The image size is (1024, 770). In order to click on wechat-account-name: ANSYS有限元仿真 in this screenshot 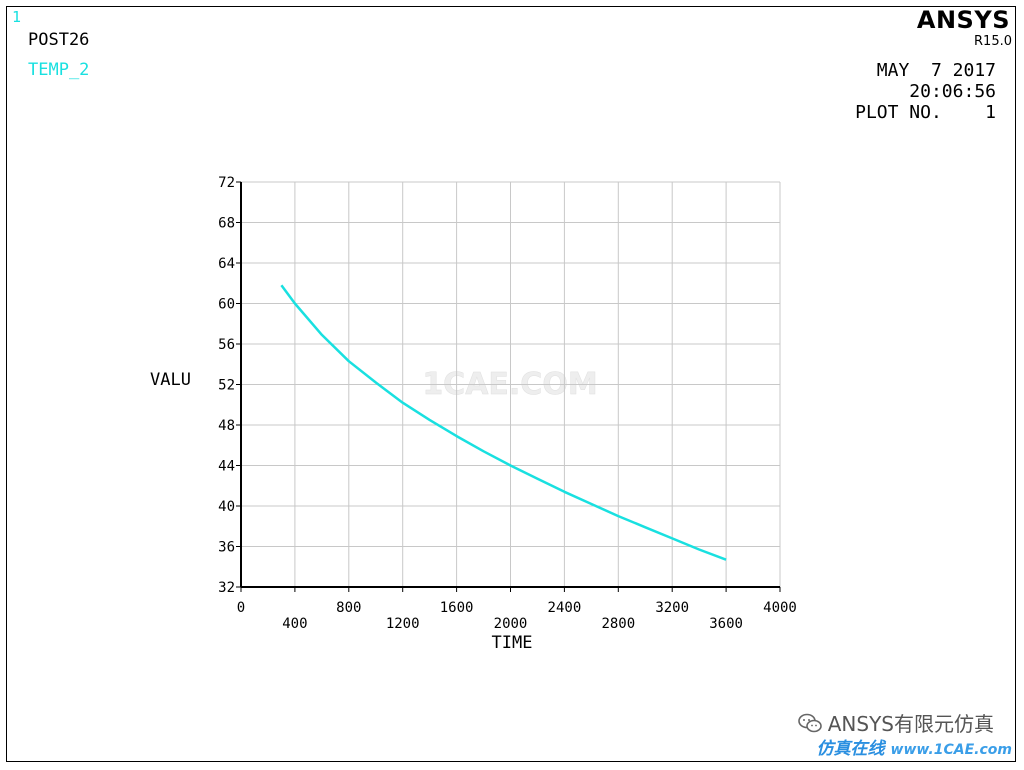, I will do `click(910, 724)`.